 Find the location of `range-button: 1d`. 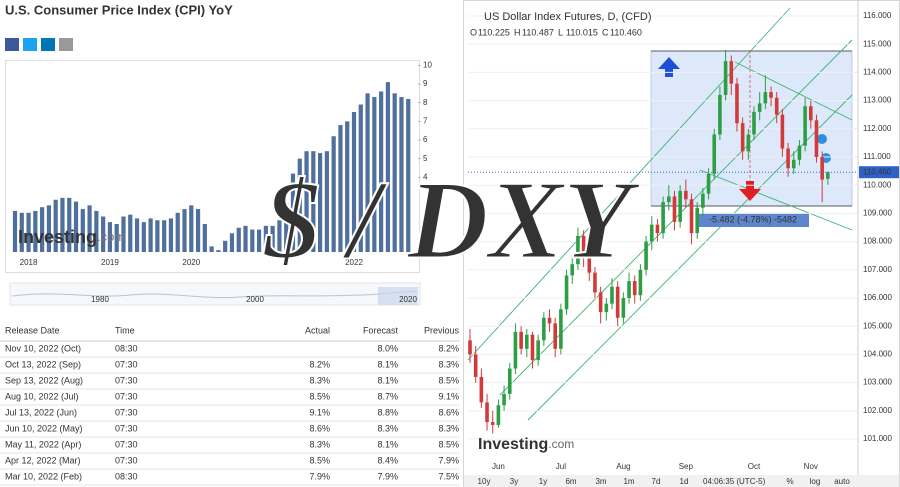

range-button: 1d is located at coordinates (684, 481).